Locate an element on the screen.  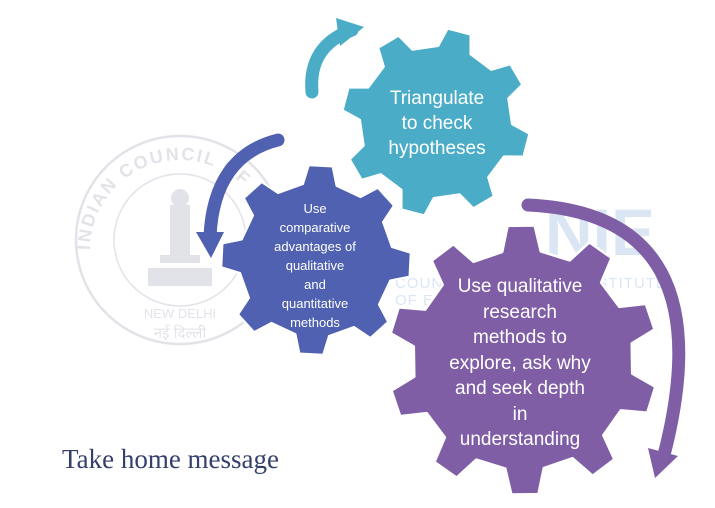
purple-gear-label-line: explore, ask why is located at coordinates (520, 363).